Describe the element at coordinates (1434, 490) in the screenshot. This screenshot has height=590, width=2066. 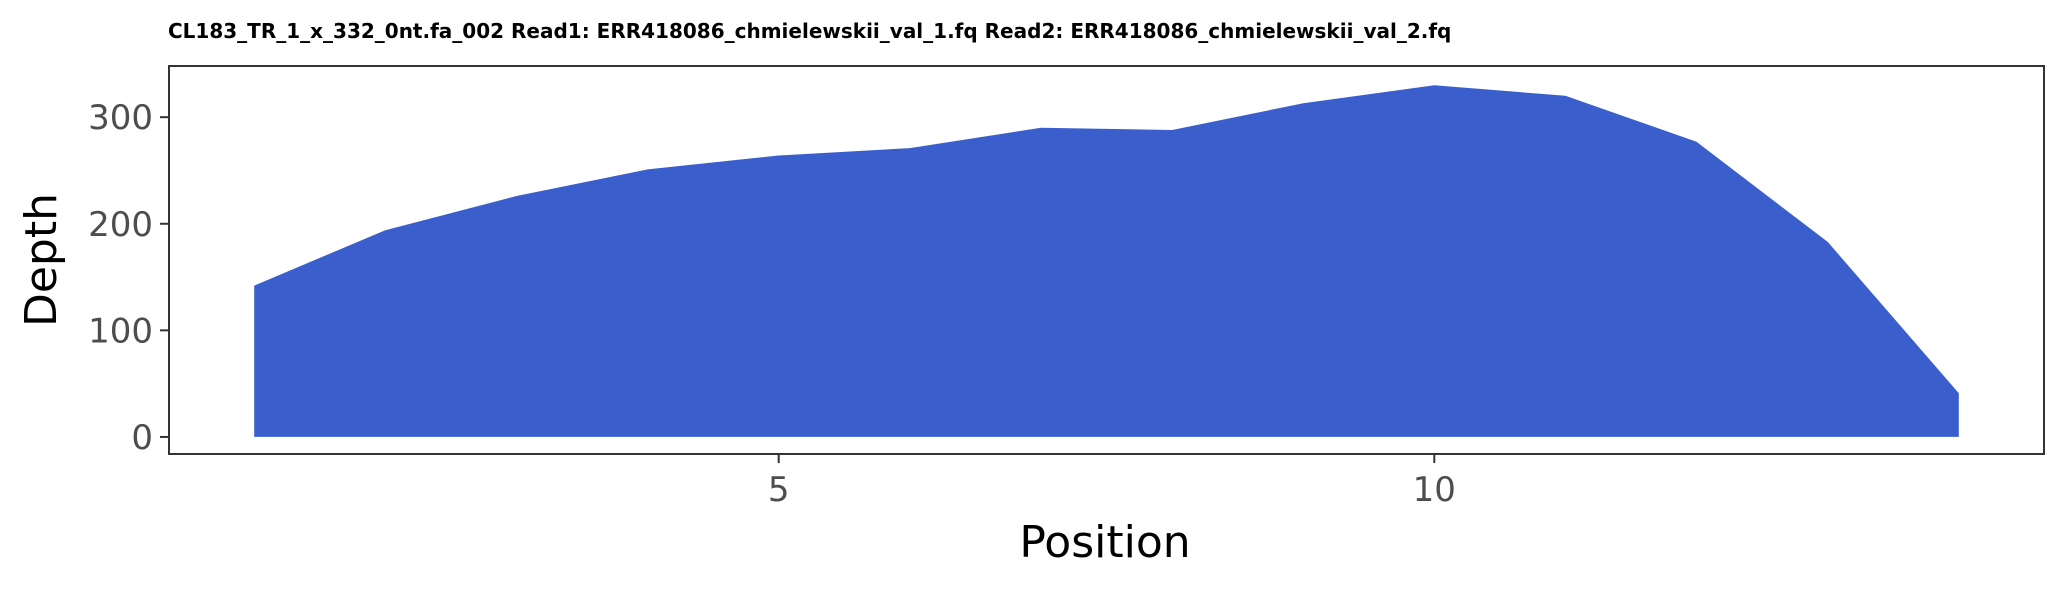
I see `x-tick-label: 10` at that location.